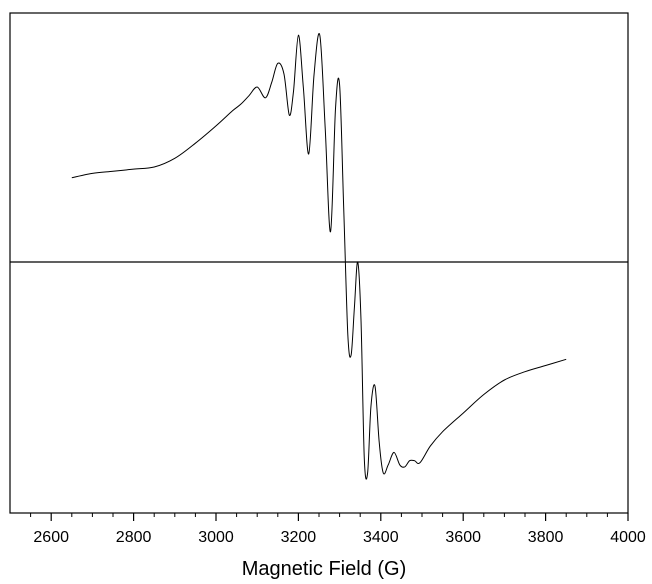 The width and height of the screenshot is (652, 584). What do you see at coordinates (546, 537) in the screenshot?
I see `x-tick-label: 3800` at bounding box center [546, 537].